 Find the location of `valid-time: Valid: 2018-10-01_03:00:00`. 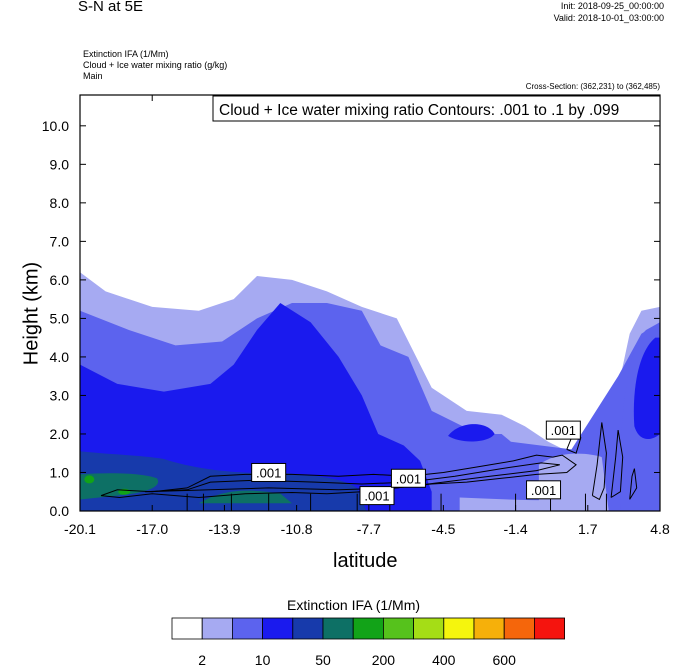

valid-time: Valid: 2018-10-01_03:00:00 is located at coordinates (608, 18).